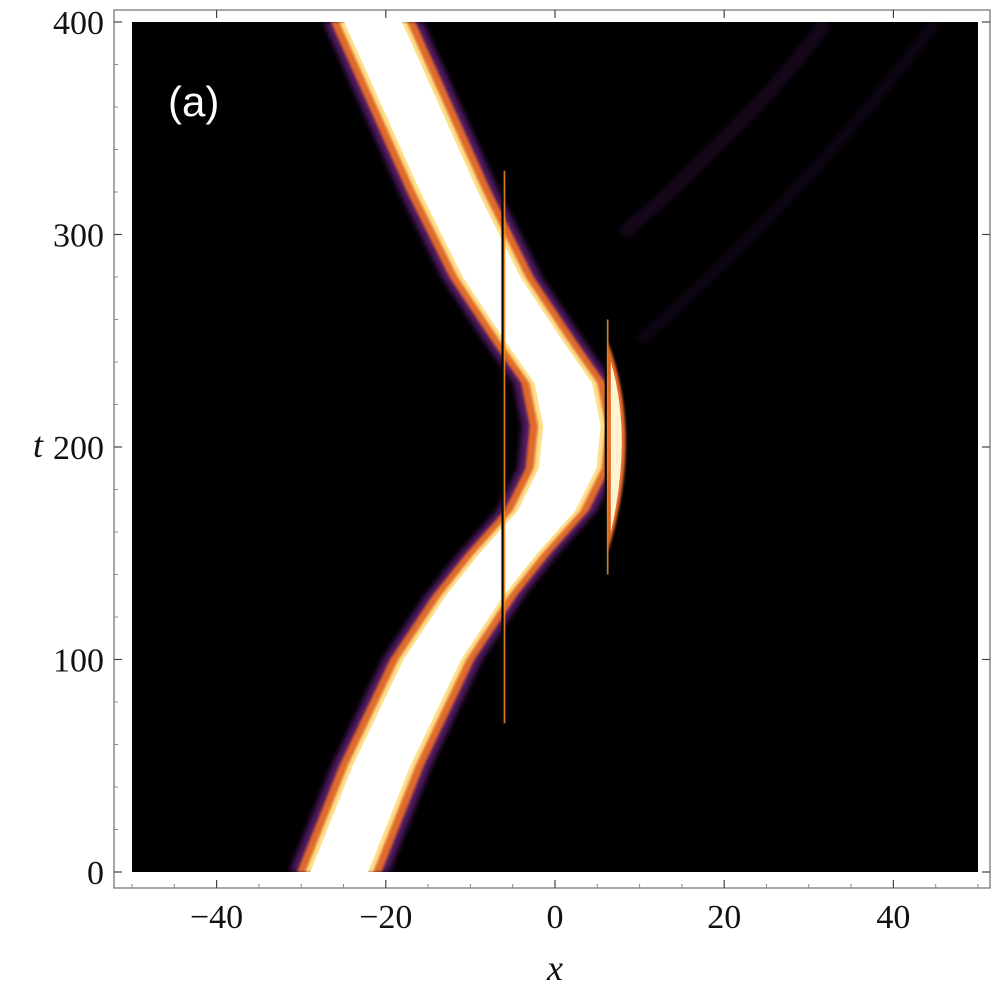 The width and height of the screenshot is (1000, 990). Describe the element at coordinates (95, 873) in the screenshot. I see `y-tick-label: 0` at that location.